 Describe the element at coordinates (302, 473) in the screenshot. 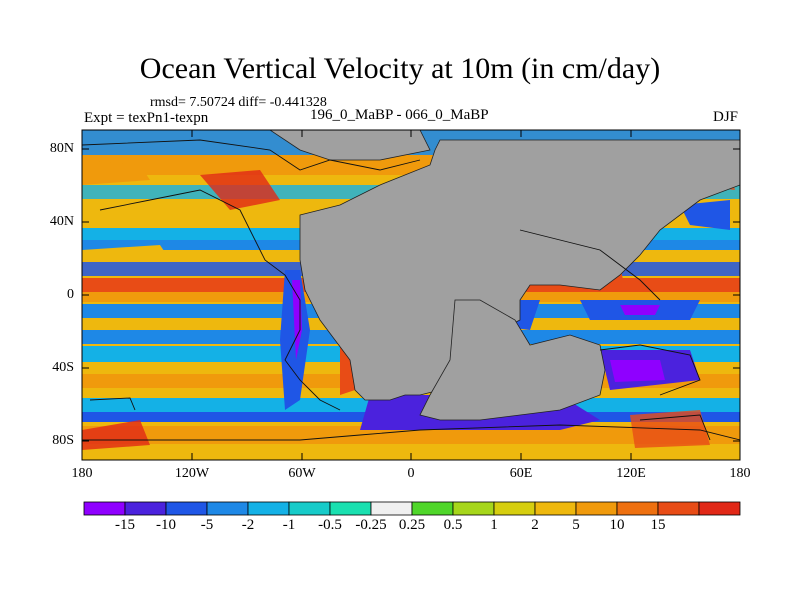

I see `lon-label-60w: 60W` at that location.